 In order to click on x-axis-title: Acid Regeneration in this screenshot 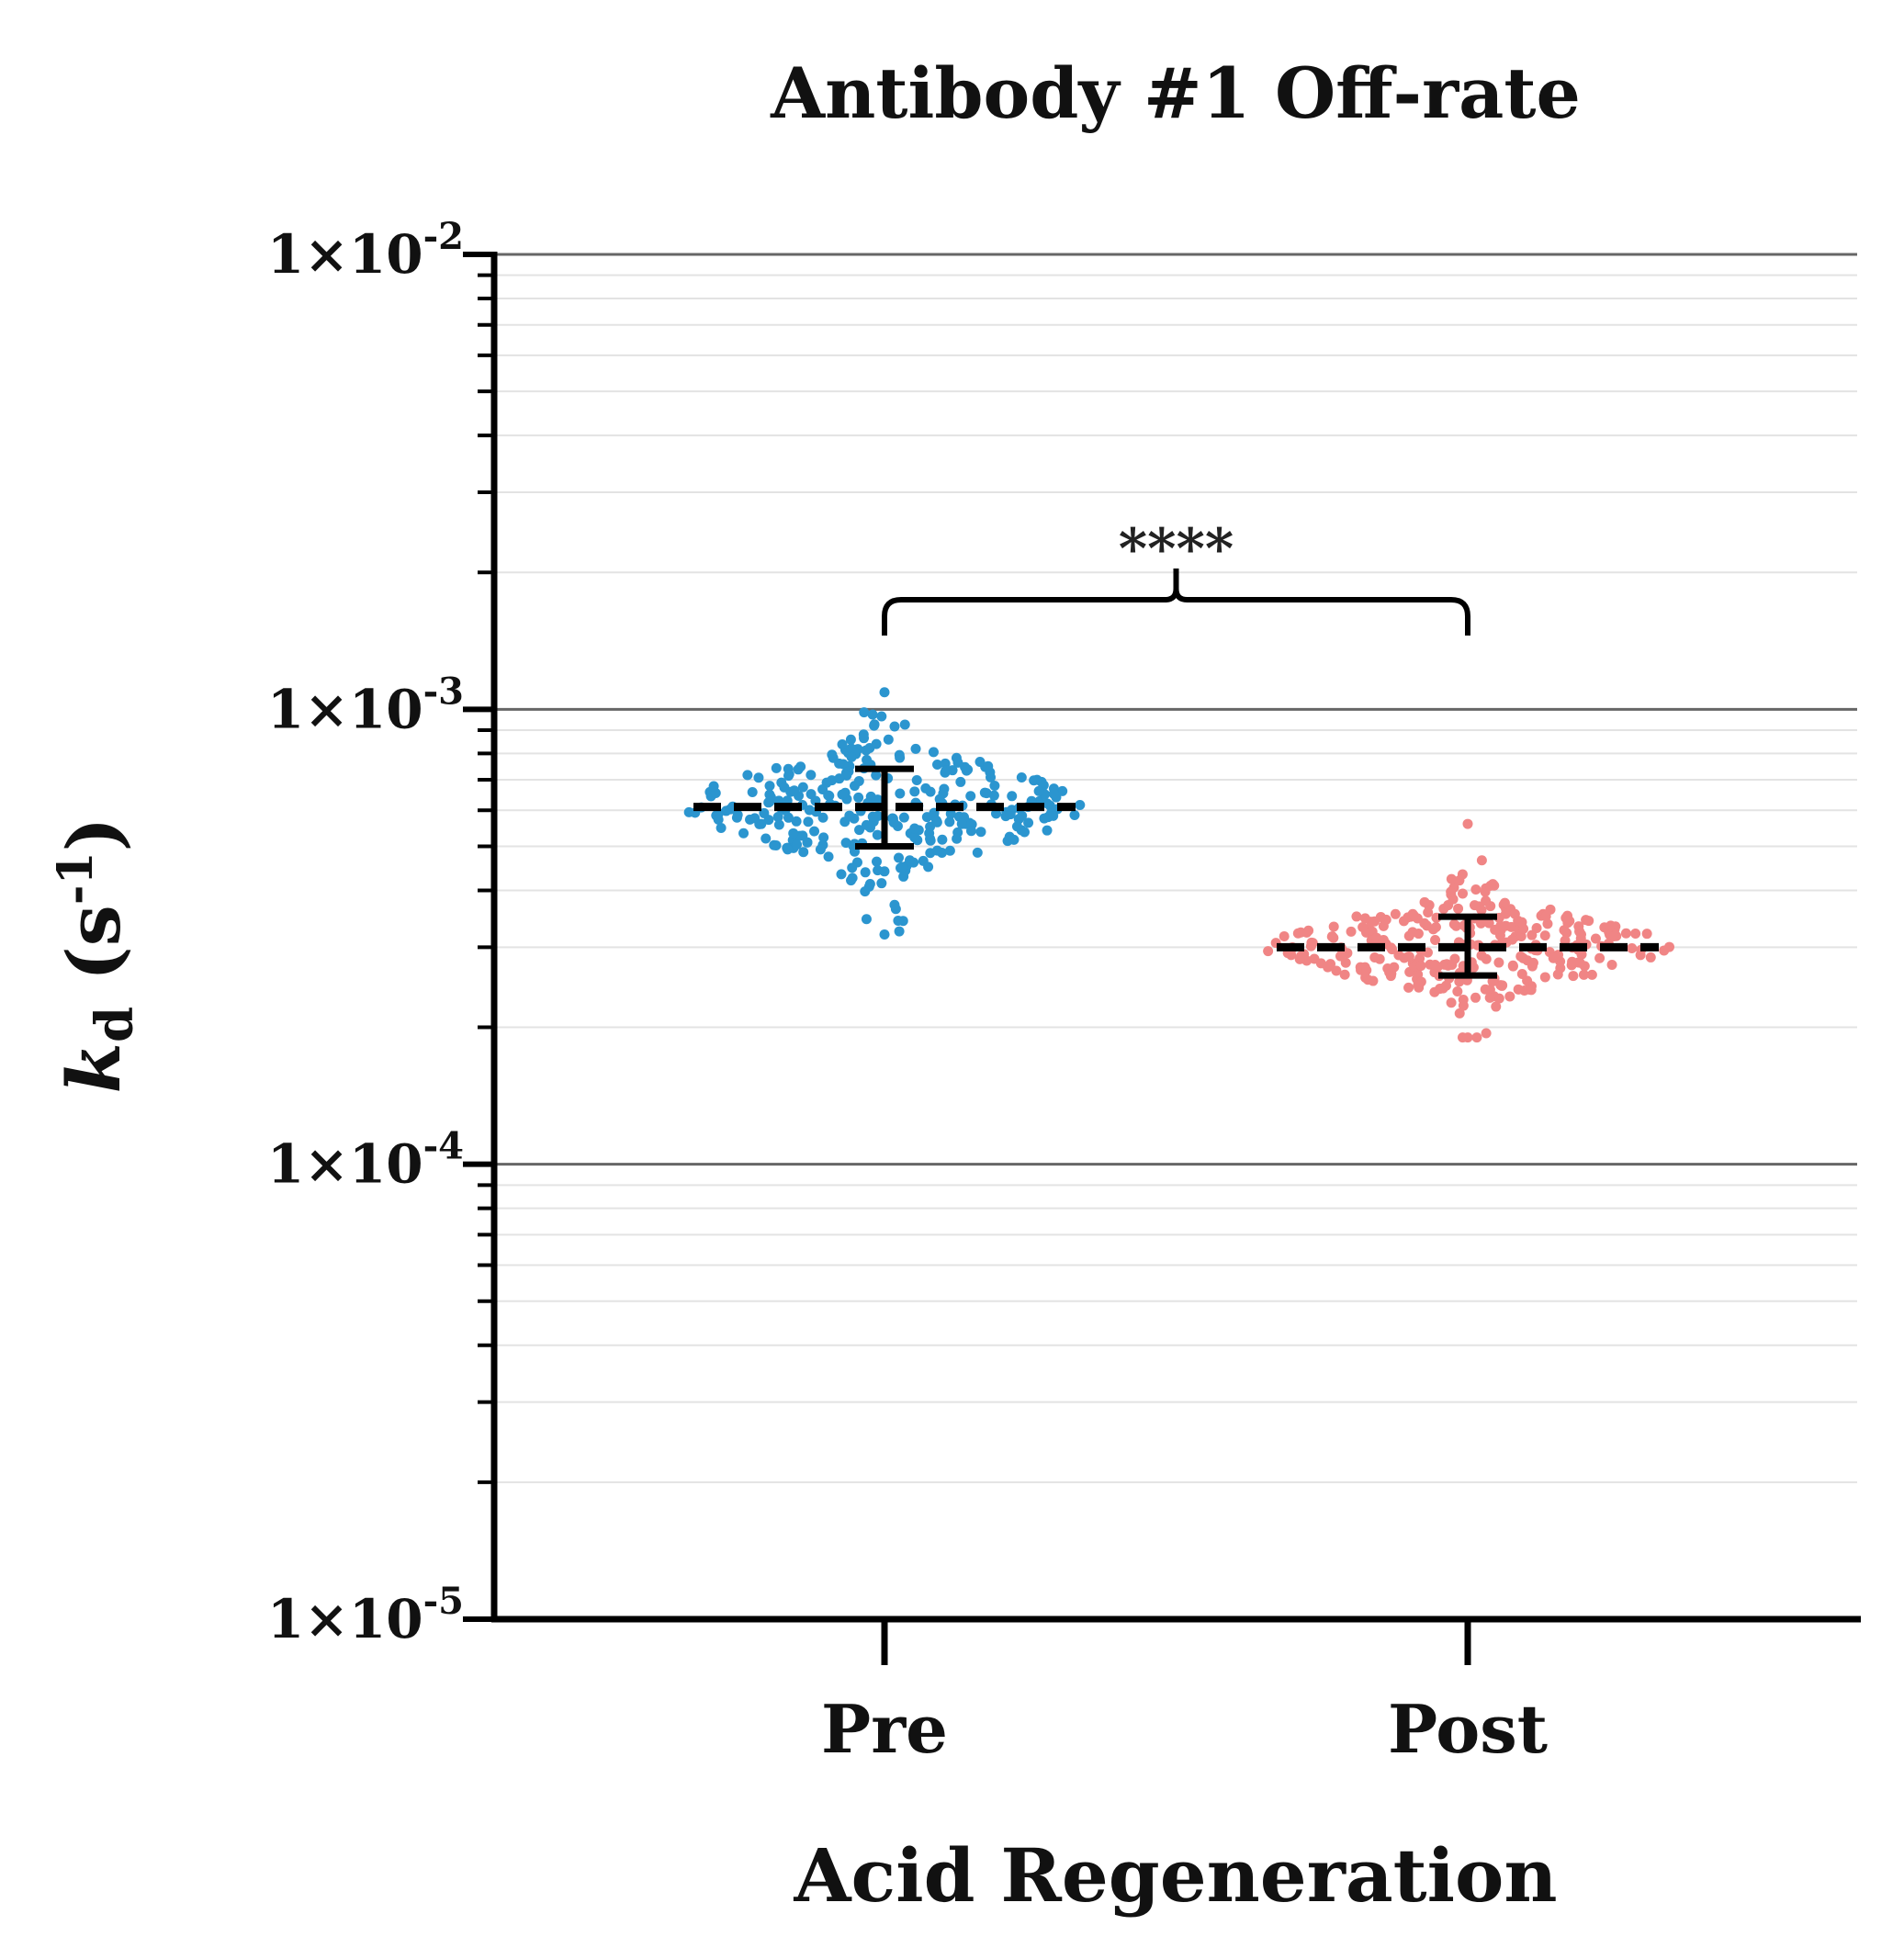, I will do `click(1175, 1876)`.